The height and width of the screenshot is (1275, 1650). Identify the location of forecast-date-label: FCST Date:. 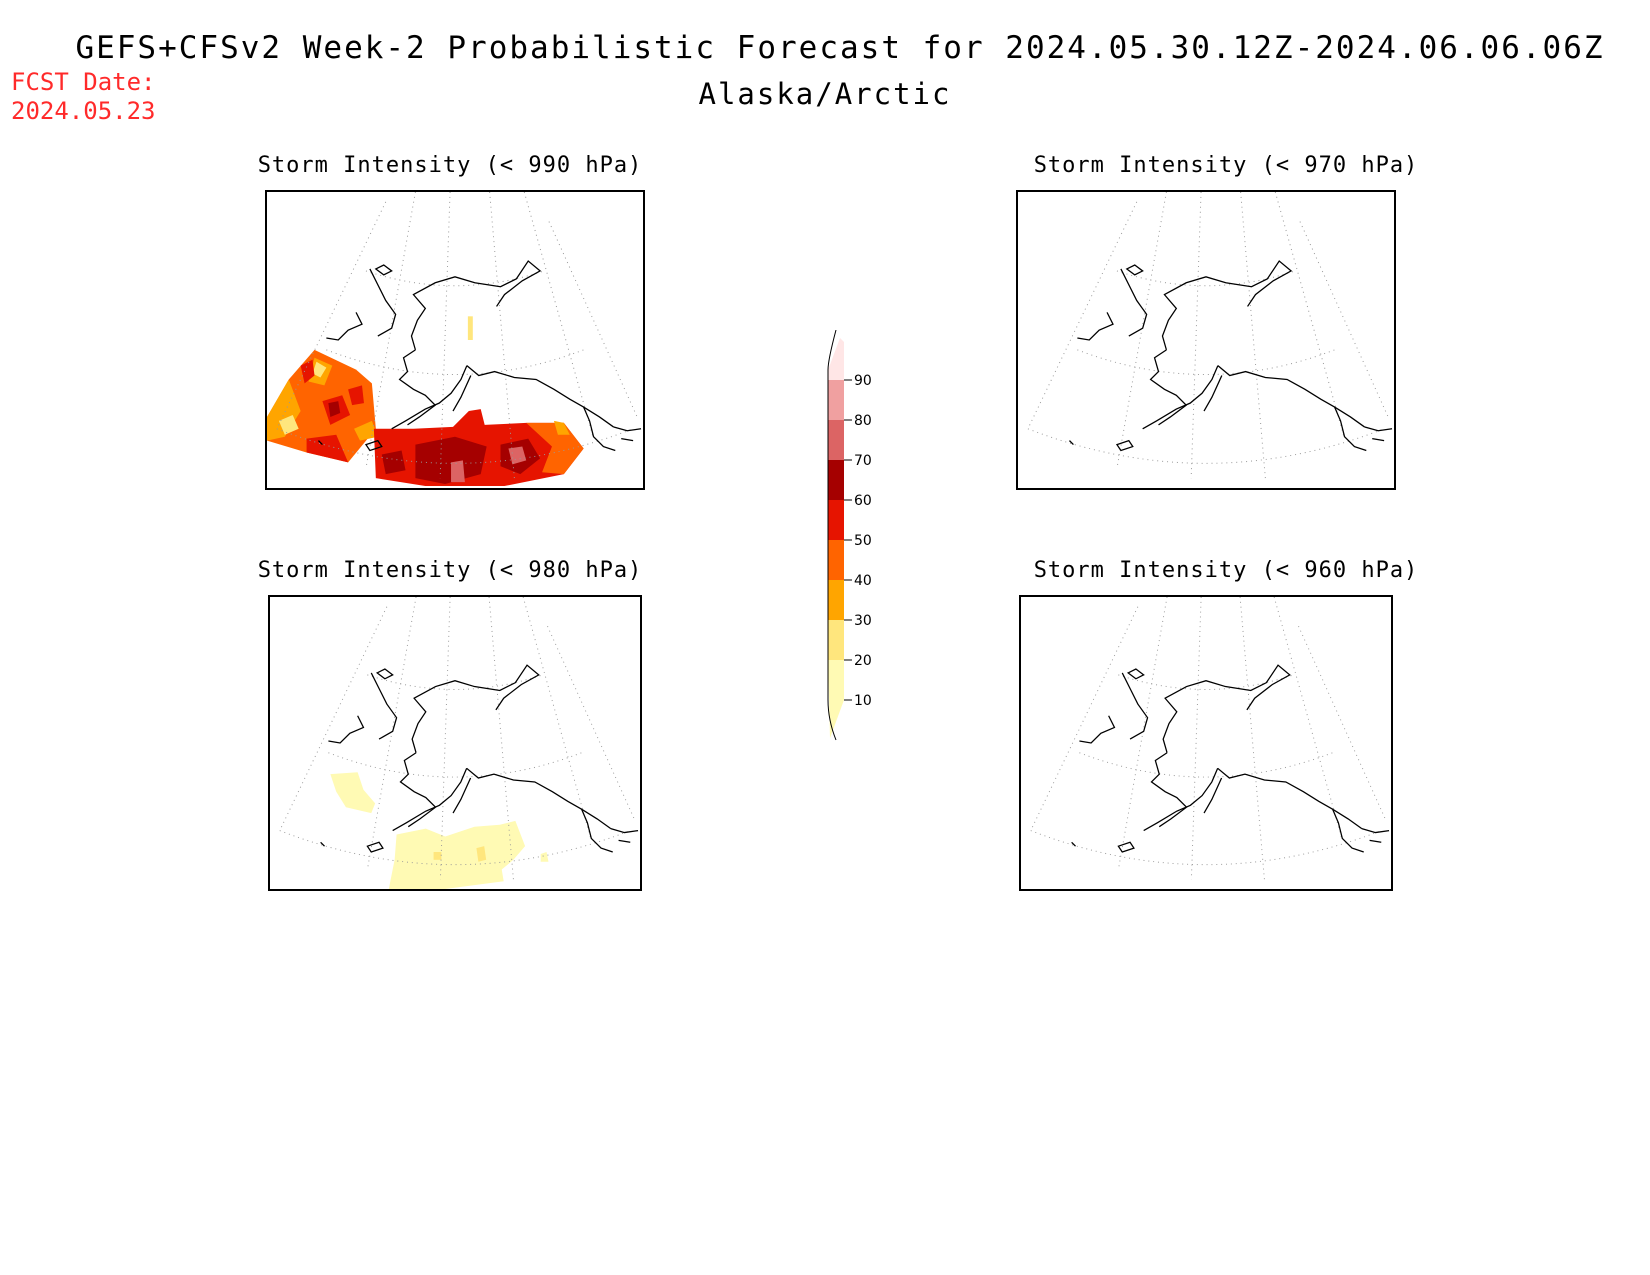
(83, 82).